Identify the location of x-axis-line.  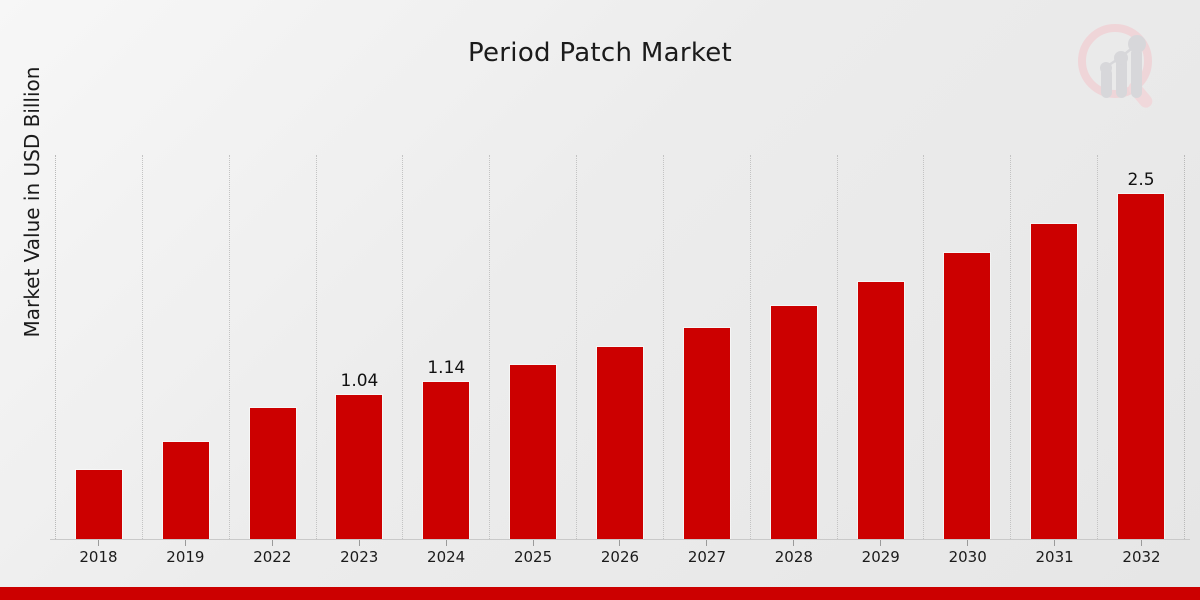
(620, 539).